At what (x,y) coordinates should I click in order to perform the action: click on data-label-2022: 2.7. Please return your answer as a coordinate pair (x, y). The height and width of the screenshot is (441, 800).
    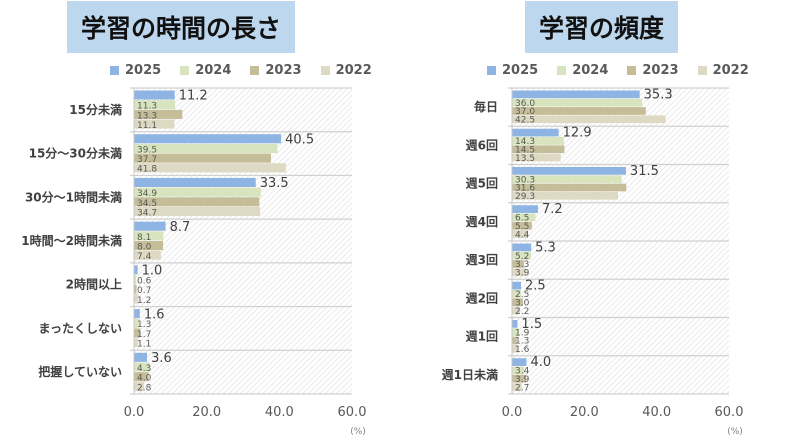
    Looking at the image, I should click on (522, 388).